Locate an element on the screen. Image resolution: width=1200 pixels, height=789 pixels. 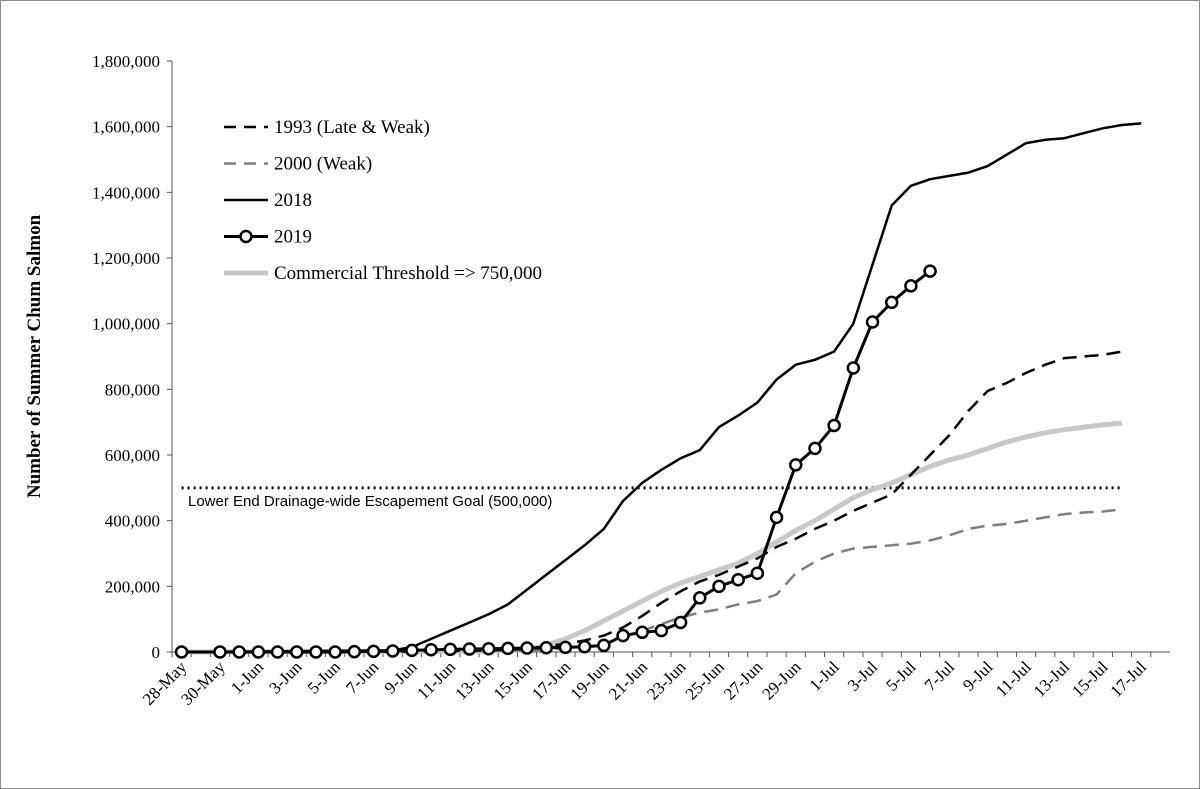
legend-label: 2000 (Weak) is located at coordinates (323, 164).